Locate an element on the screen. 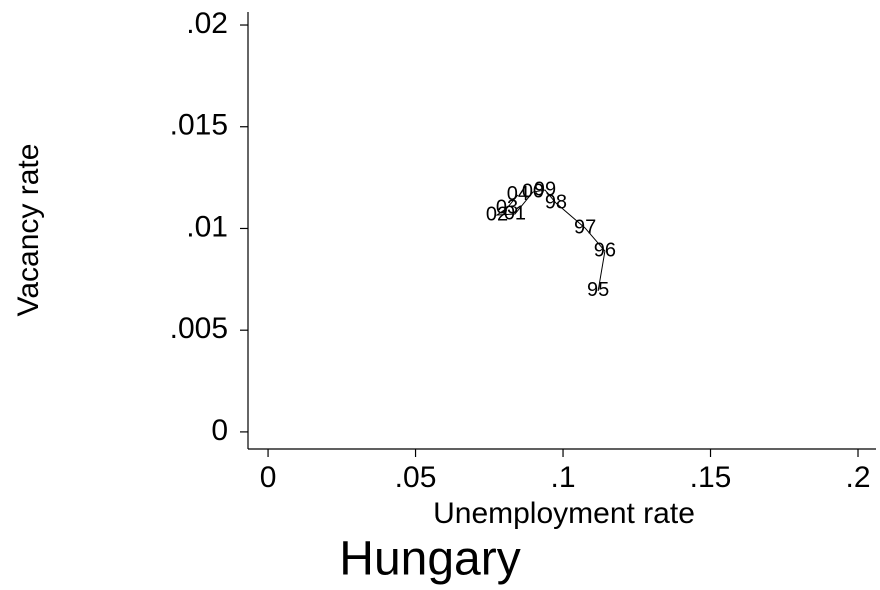  y-tick-label: .015 is located at coordinates (199, 125).